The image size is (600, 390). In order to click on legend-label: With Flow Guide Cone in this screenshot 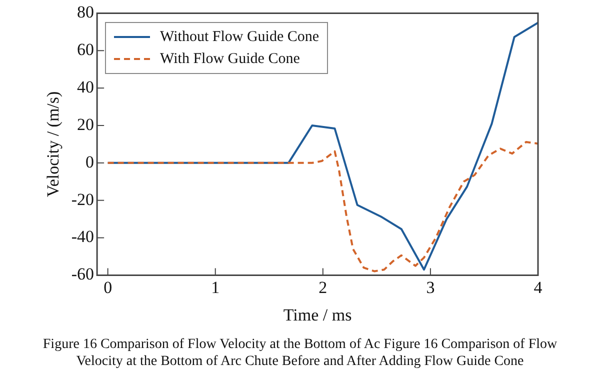, I will do `click(230, 59)`.